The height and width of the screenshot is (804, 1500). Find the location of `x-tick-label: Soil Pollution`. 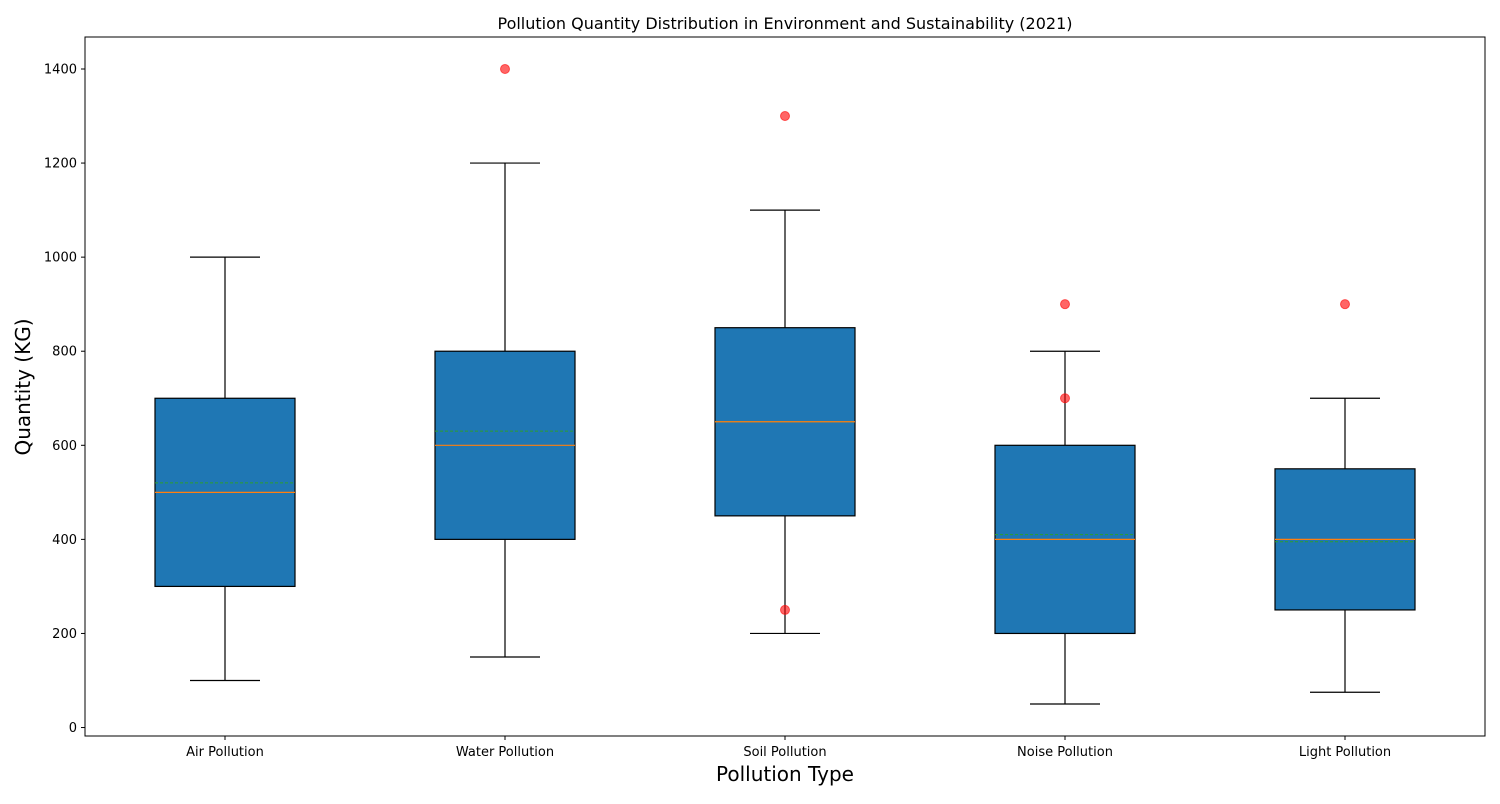

x-tick-label: Soil Pollution is located at coordinates (784, 752).